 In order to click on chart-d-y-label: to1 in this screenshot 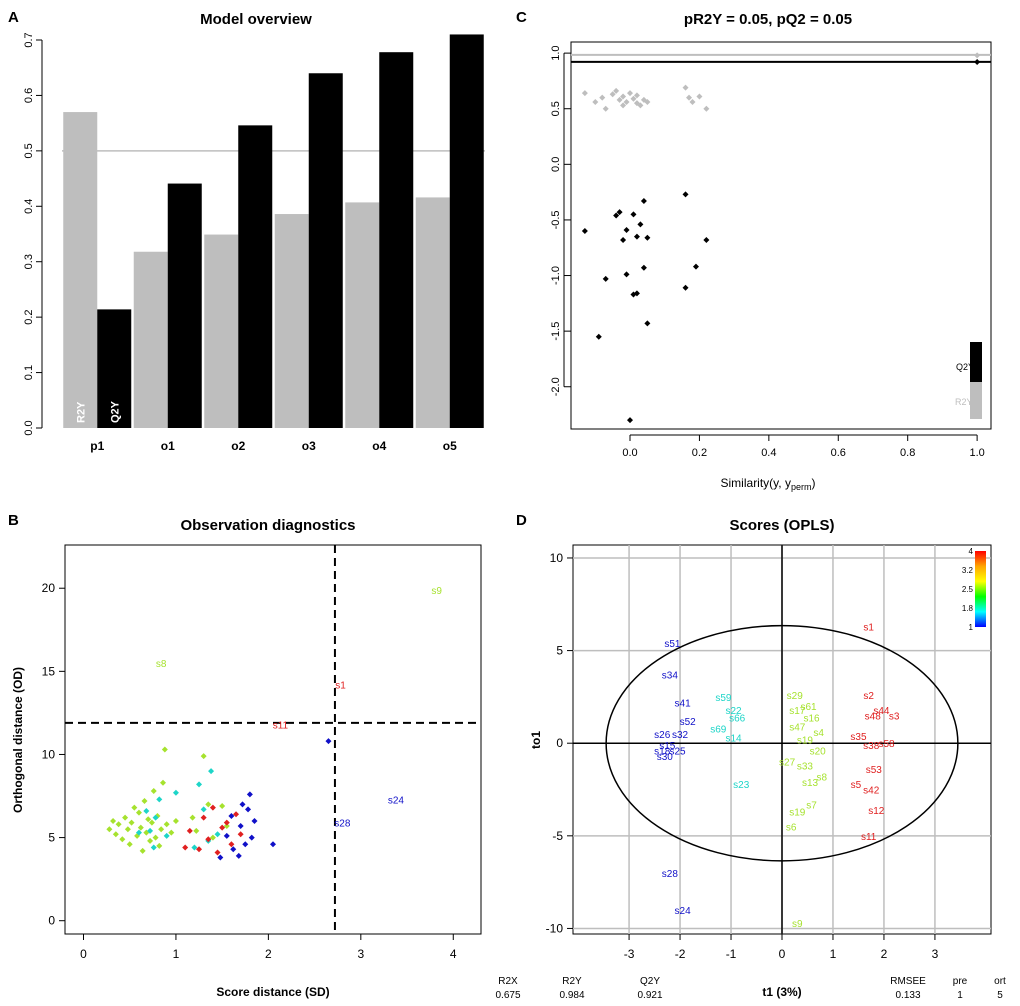, I will do `click(536, 740)`.